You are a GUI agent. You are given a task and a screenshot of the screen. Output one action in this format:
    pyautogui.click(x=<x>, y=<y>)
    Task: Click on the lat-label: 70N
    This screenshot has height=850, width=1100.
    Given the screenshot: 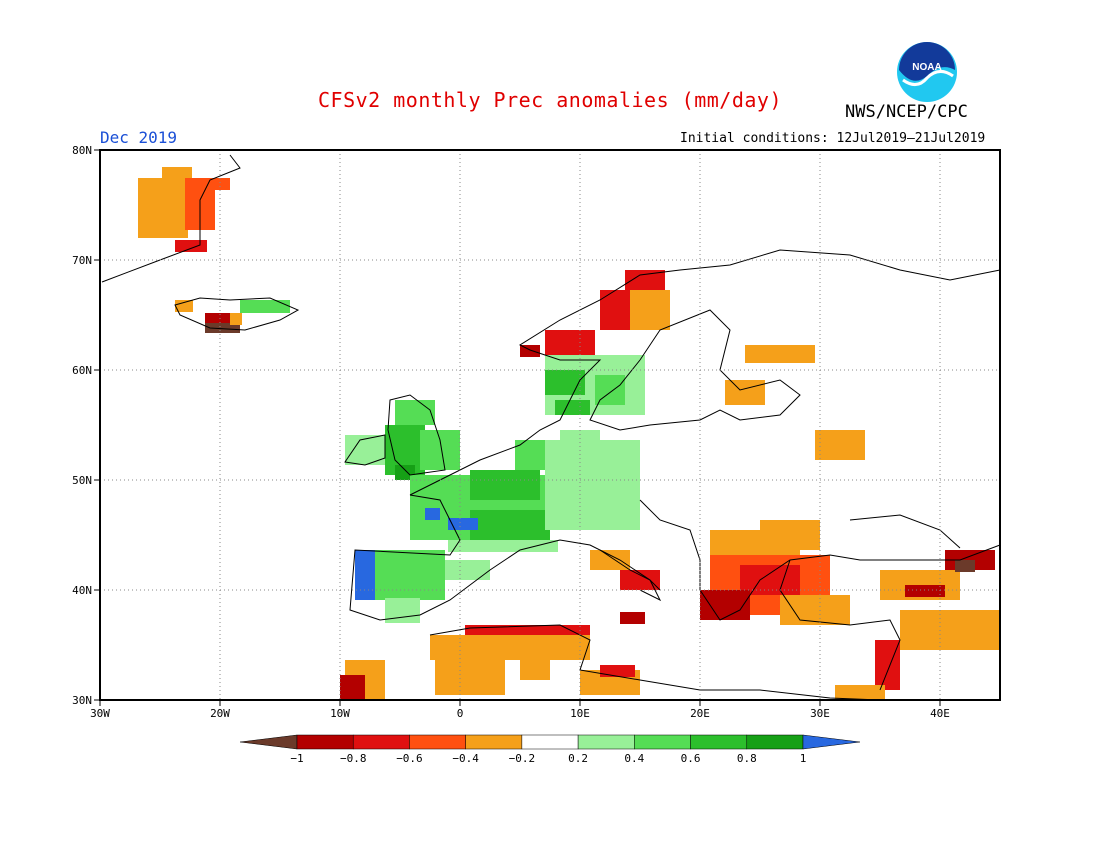 What is the action you would take?
    pyautogui.click(x=82, y=260)
    